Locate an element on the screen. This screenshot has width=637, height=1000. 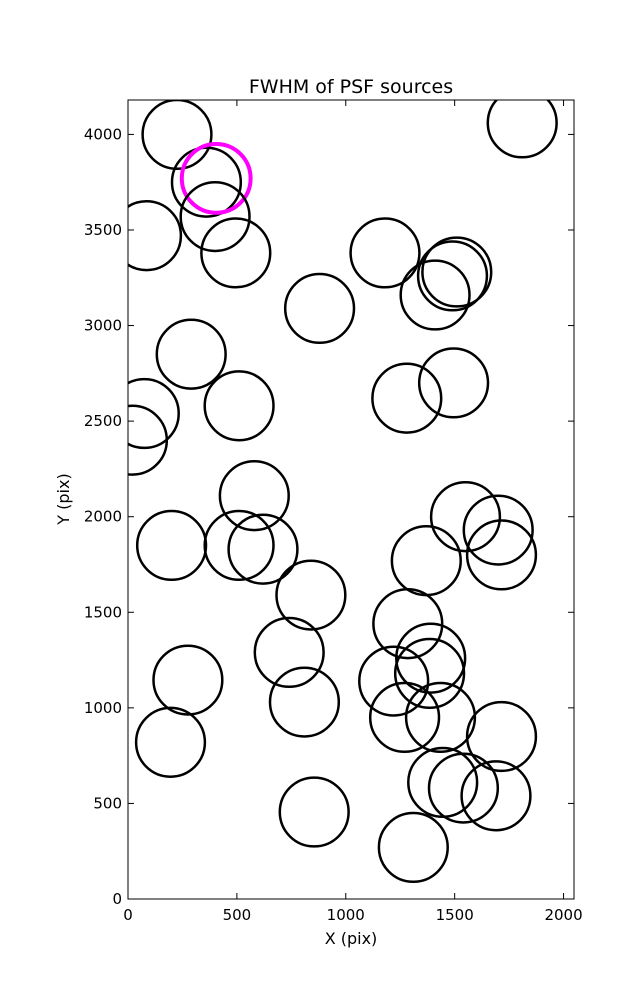
y-tick-label: 4000 is located at coordinates (103, 134).